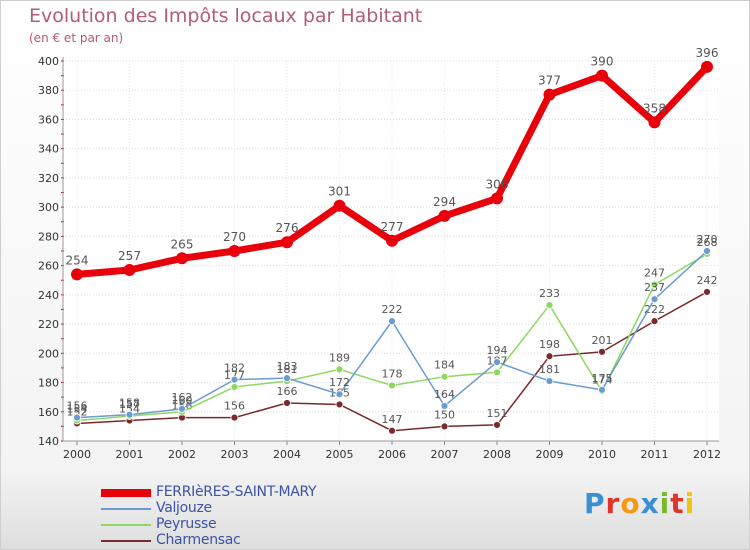  I want to click on x-tick-label: 2012, so click(707, 454).